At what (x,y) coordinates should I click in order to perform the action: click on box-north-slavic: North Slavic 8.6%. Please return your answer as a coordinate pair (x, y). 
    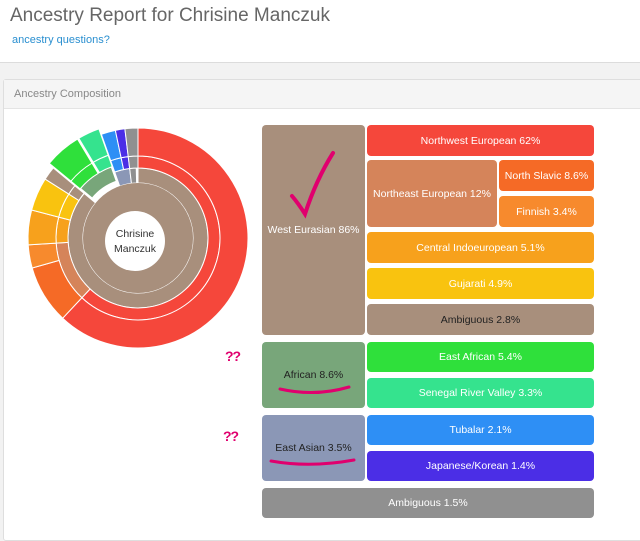
    Looking at the image, I should click on (546, 175).